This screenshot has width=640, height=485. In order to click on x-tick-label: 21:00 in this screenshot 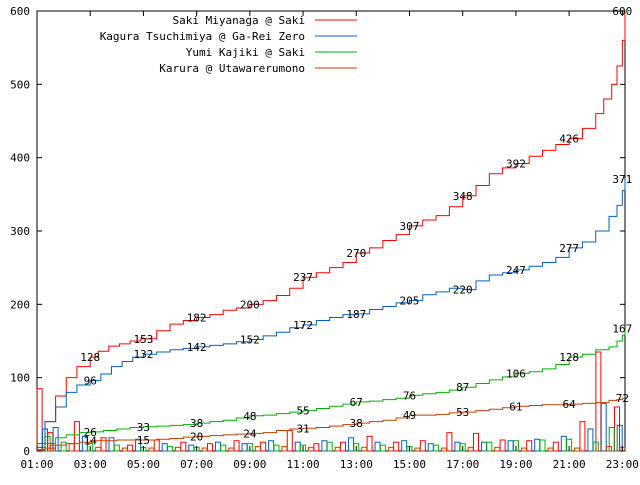, I will do `click(569, 464)`.